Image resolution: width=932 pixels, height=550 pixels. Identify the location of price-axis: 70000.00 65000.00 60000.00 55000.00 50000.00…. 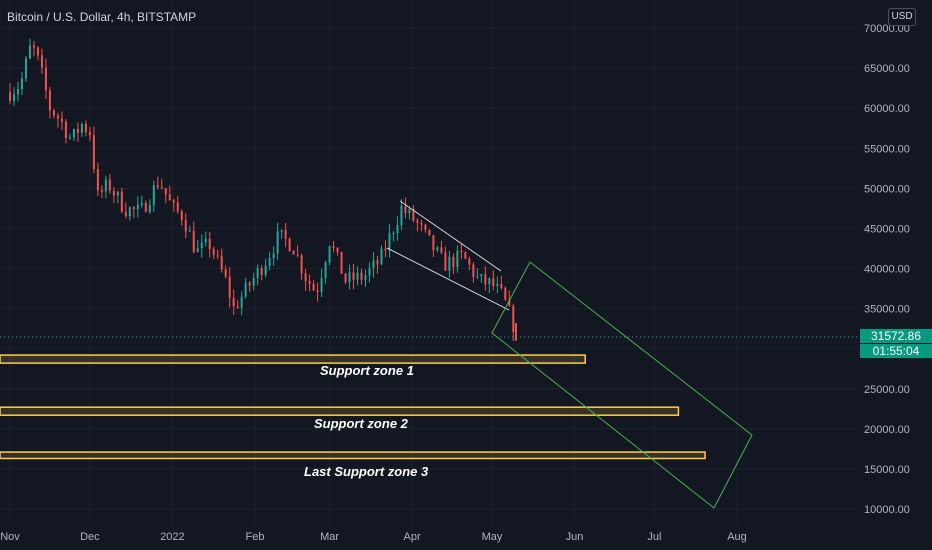
(887, 269).